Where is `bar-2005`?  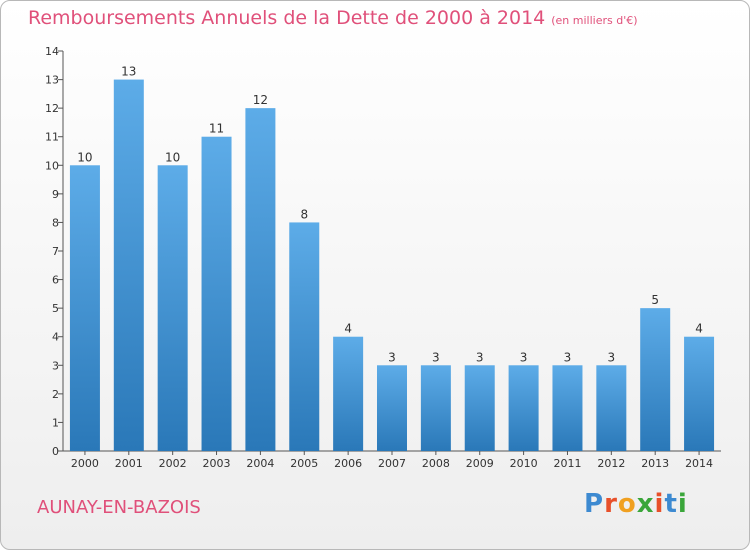
bar-2005 is located at coordinates (304, 336).